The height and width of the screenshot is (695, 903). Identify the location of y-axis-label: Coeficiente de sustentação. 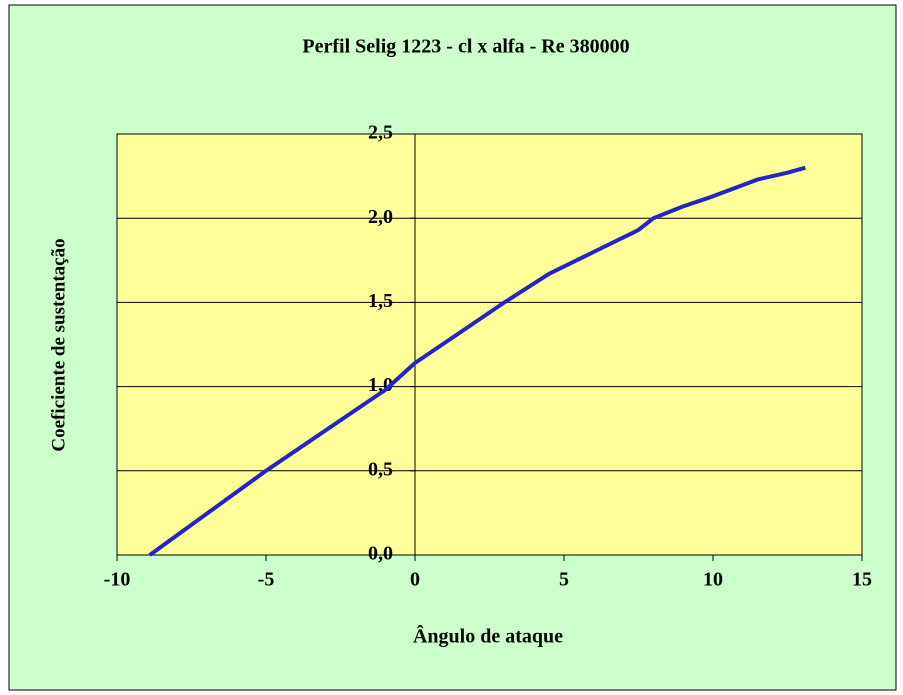
(58, 344).